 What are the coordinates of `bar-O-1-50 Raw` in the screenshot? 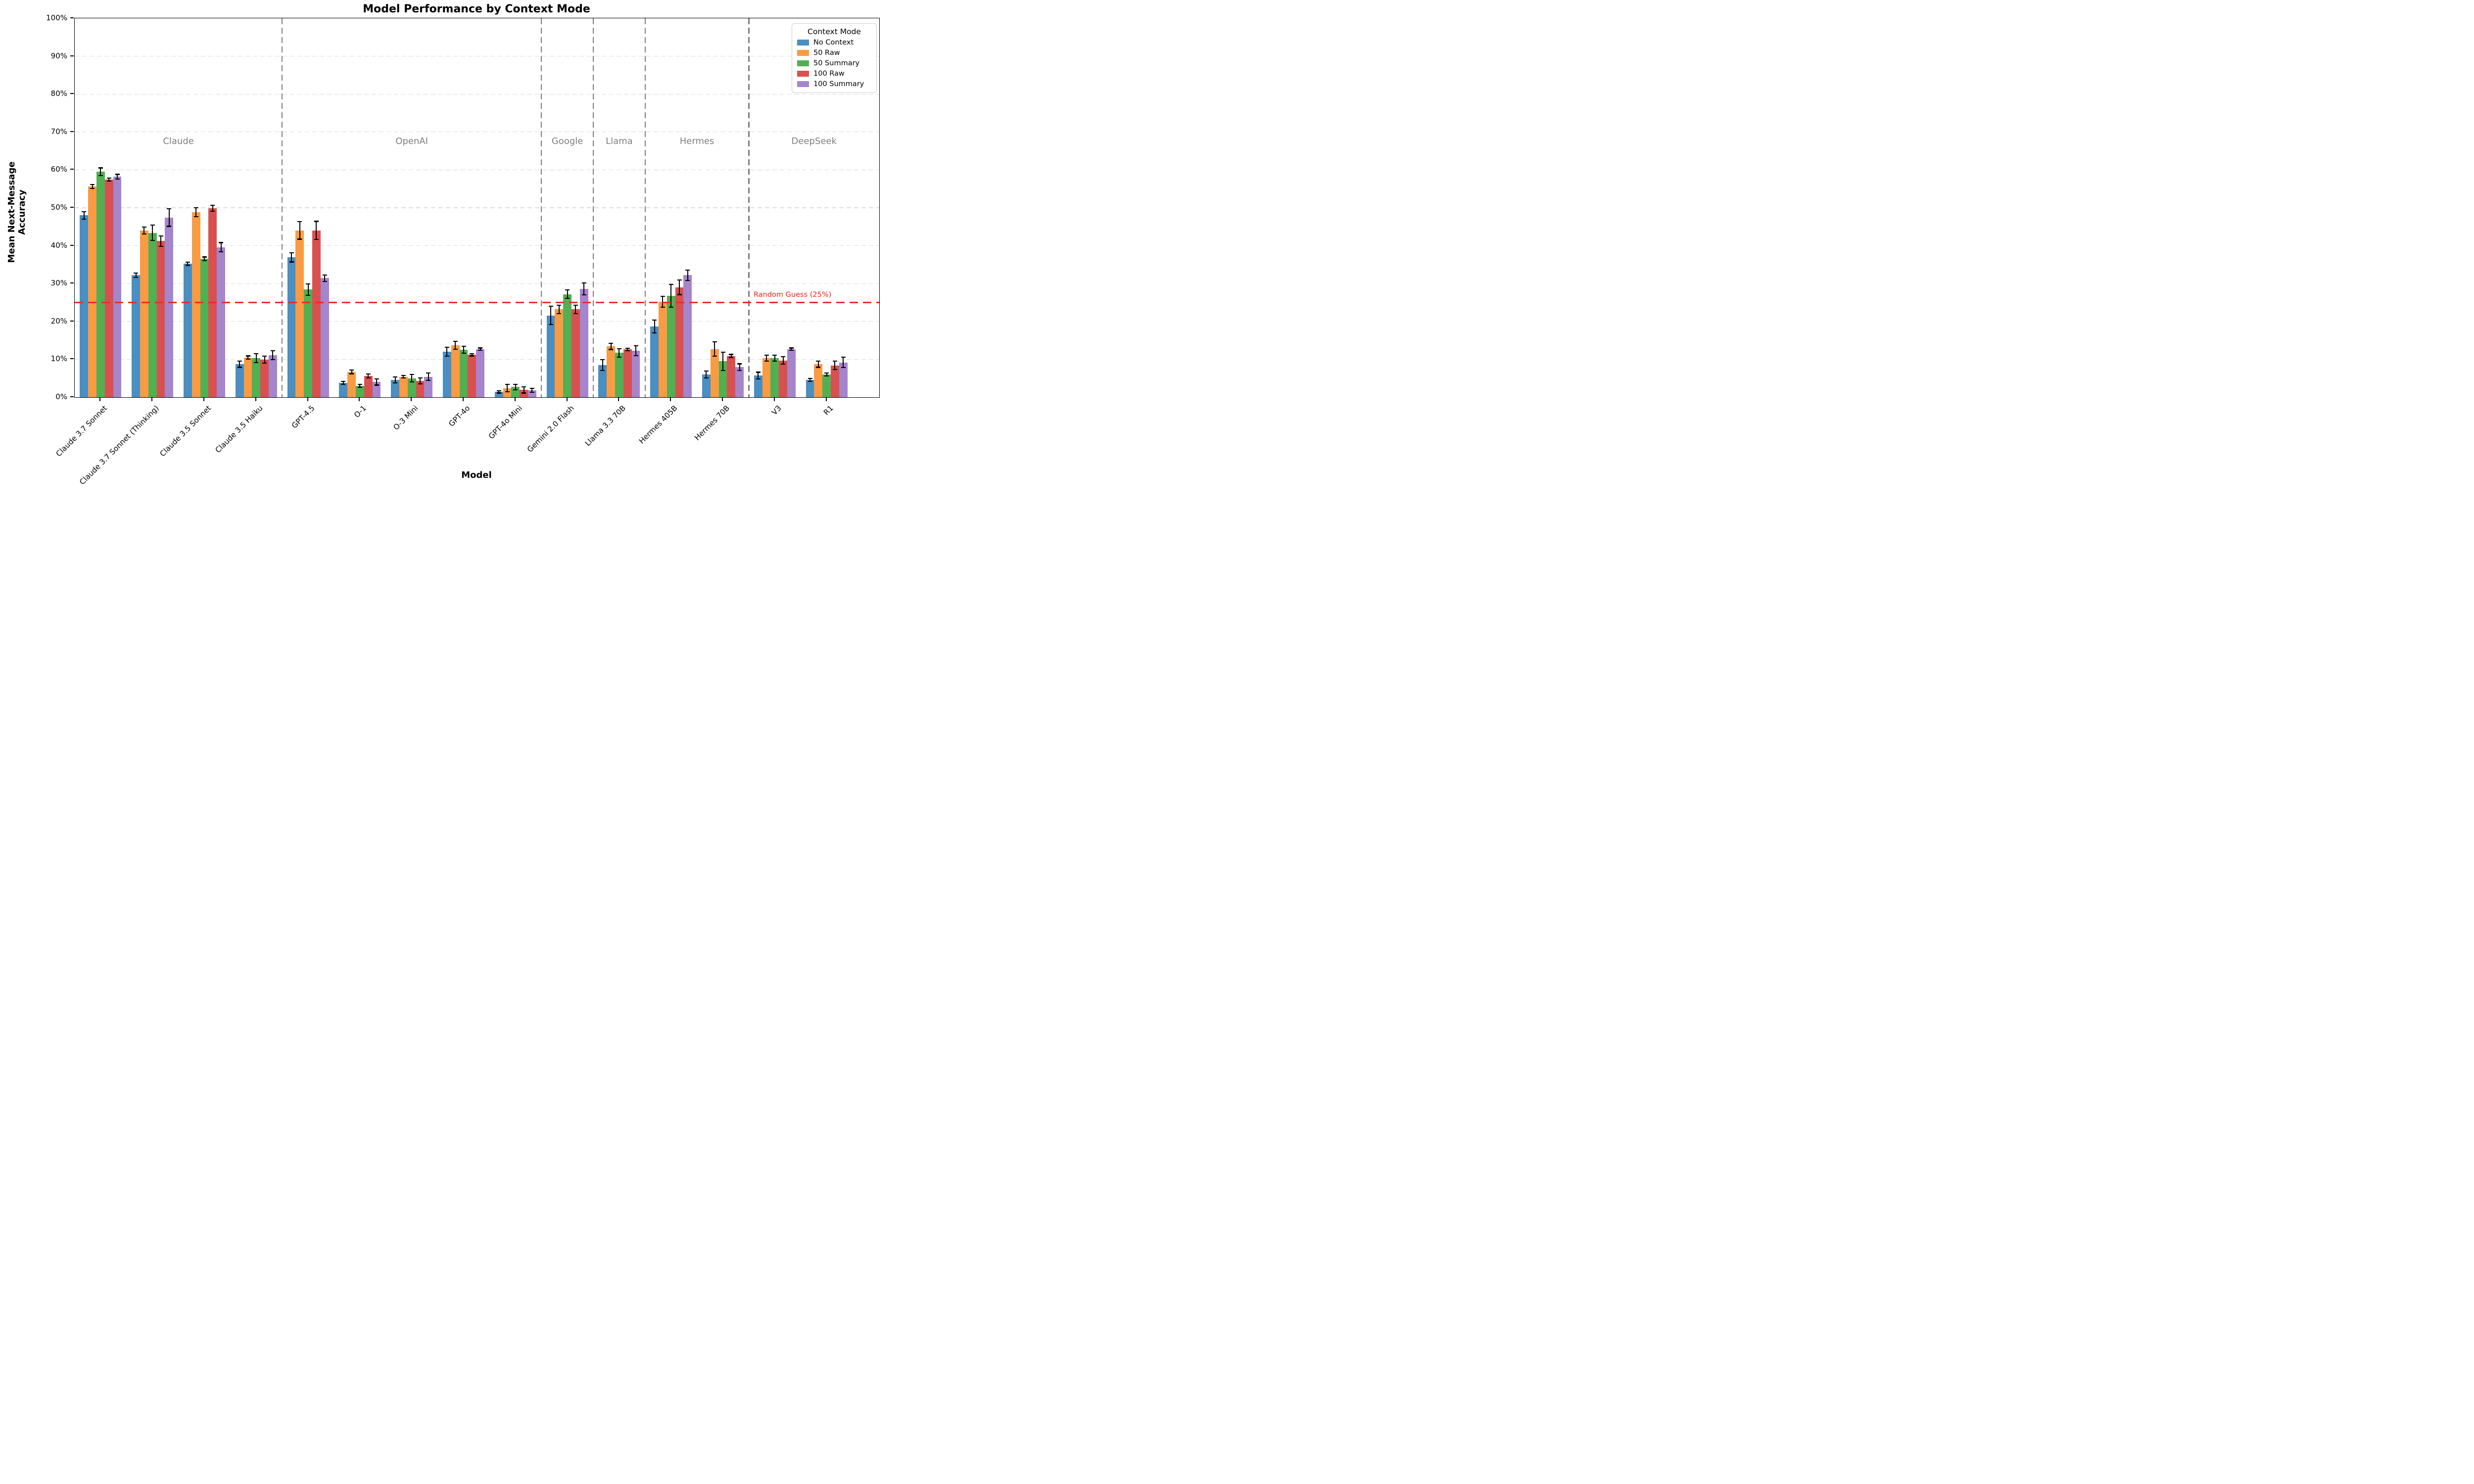 It's located at (352, 384).